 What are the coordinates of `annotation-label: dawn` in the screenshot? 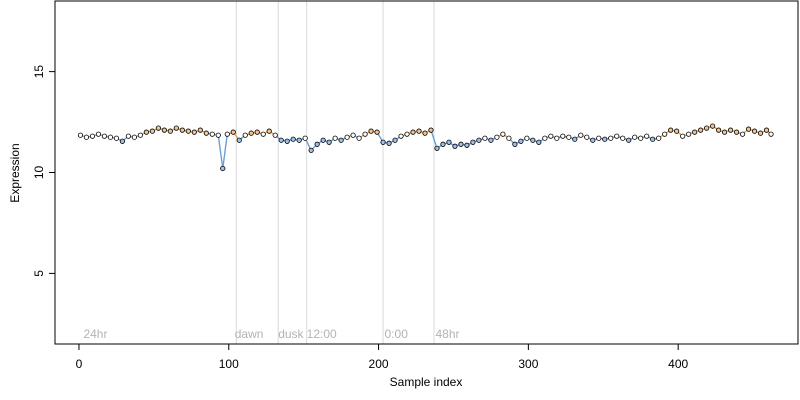 It's located at (249, 334).